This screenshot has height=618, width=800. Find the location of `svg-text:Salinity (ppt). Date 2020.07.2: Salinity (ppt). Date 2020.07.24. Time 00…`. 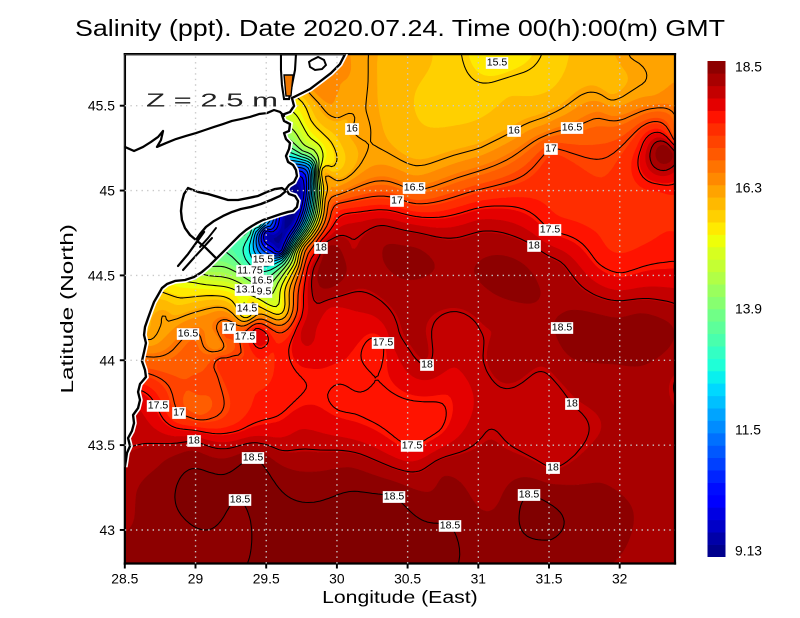

svg-text:Salinity (ppt). Date 2020.07.2: Salinity (ppt). Date 2020.07.24. Time 00… is located at coordinates (400, 28).